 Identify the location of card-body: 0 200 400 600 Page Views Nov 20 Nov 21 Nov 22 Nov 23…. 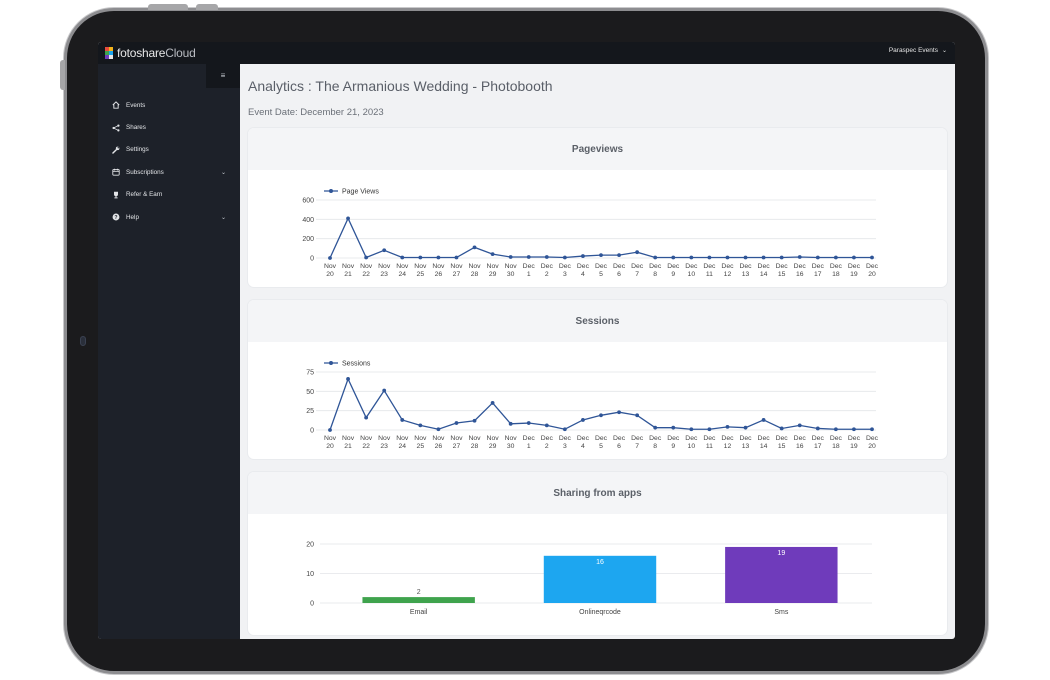
(597, 228).